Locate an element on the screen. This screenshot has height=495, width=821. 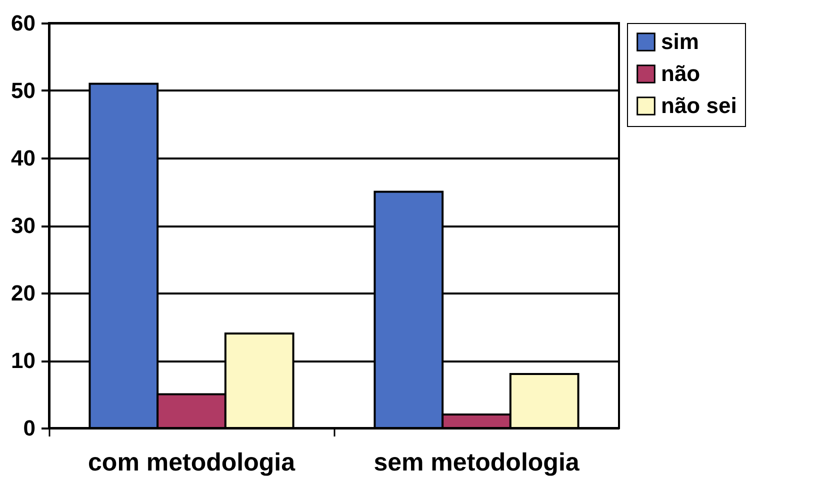
y-tick-label: 30 is located at coordinates (23, 225).